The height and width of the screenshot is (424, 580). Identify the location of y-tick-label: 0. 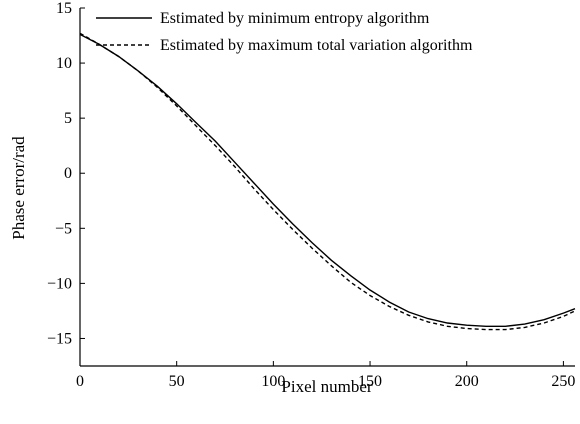
(68, 173).